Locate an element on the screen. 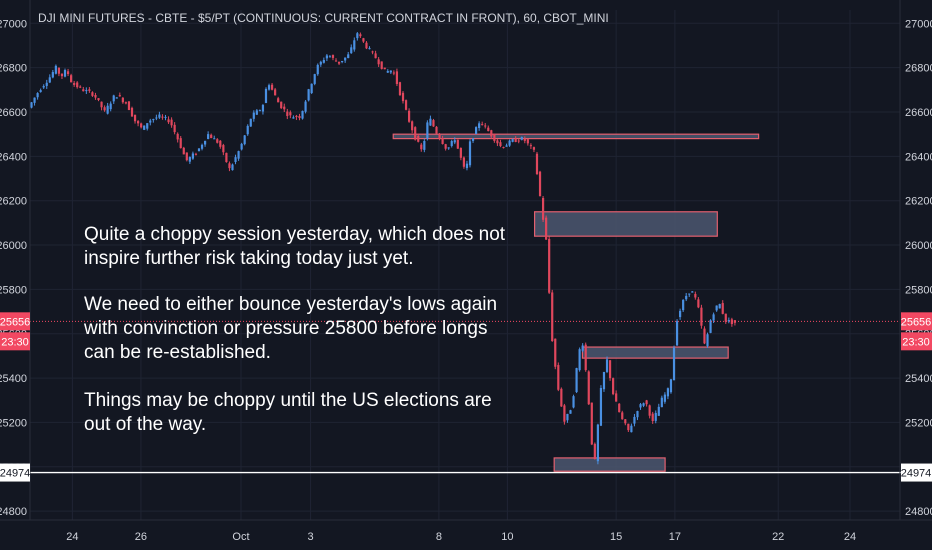 This screenshot has width=932, height=550. time-axis: 24 26 Oct 3 8 10 15 17 22 24 is located at coordinates (466, 531).